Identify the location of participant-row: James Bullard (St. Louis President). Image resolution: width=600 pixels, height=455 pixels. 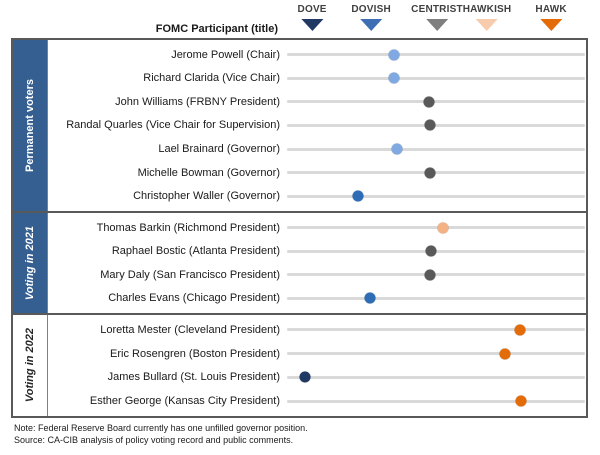
(317, 377).